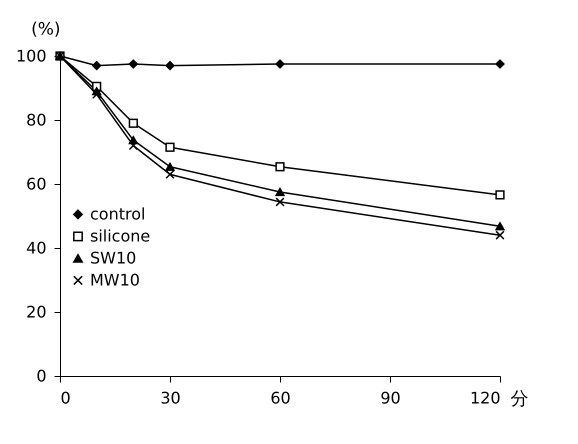 Image resolution: width=578 pixels, height=444 pixels. I want to click on y-tick-label: 40, so click(36, 248).